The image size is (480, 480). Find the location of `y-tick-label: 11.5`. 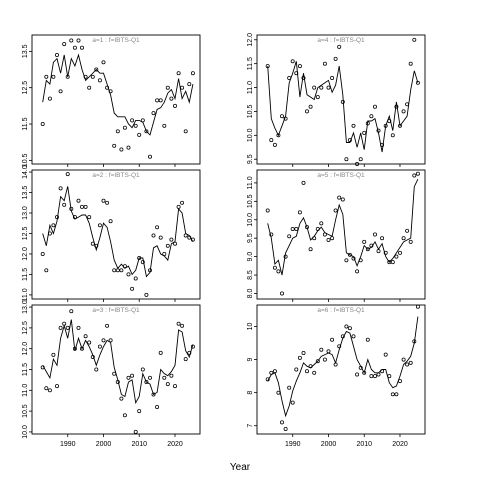

y-tick-label: 11.5 is located at coordinates (250, 63).